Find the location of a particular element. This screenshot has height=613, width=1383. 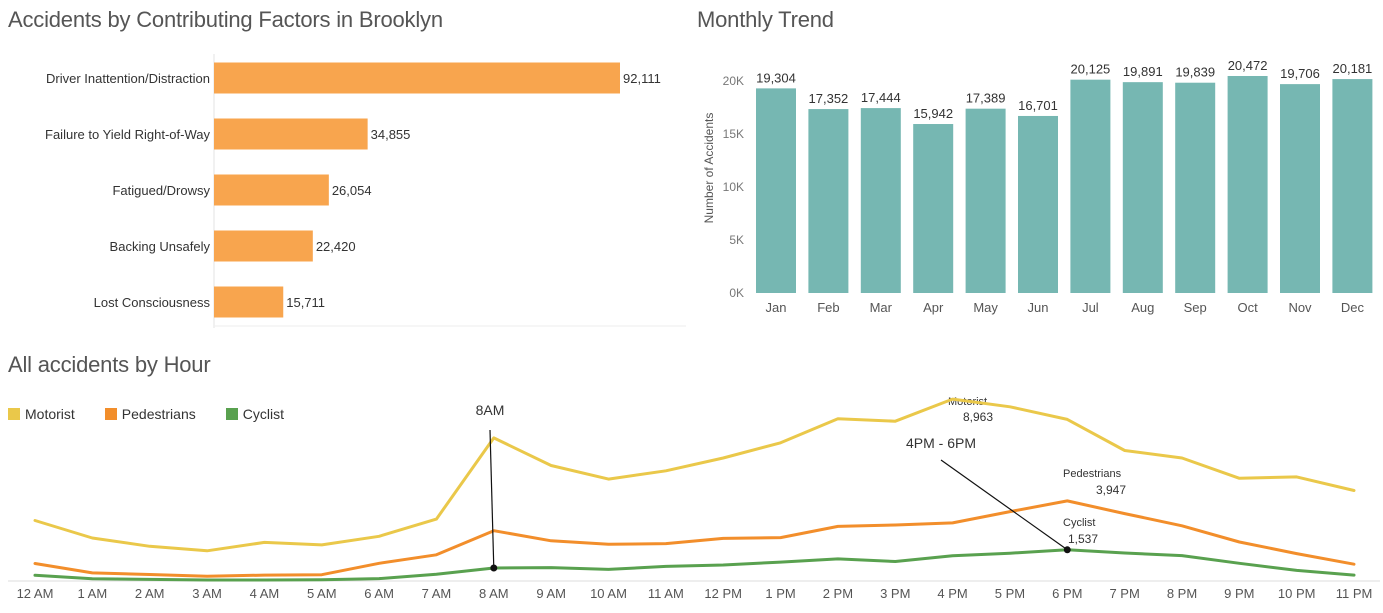

month-label-mar: Mar is located at coordinates (881, 307).